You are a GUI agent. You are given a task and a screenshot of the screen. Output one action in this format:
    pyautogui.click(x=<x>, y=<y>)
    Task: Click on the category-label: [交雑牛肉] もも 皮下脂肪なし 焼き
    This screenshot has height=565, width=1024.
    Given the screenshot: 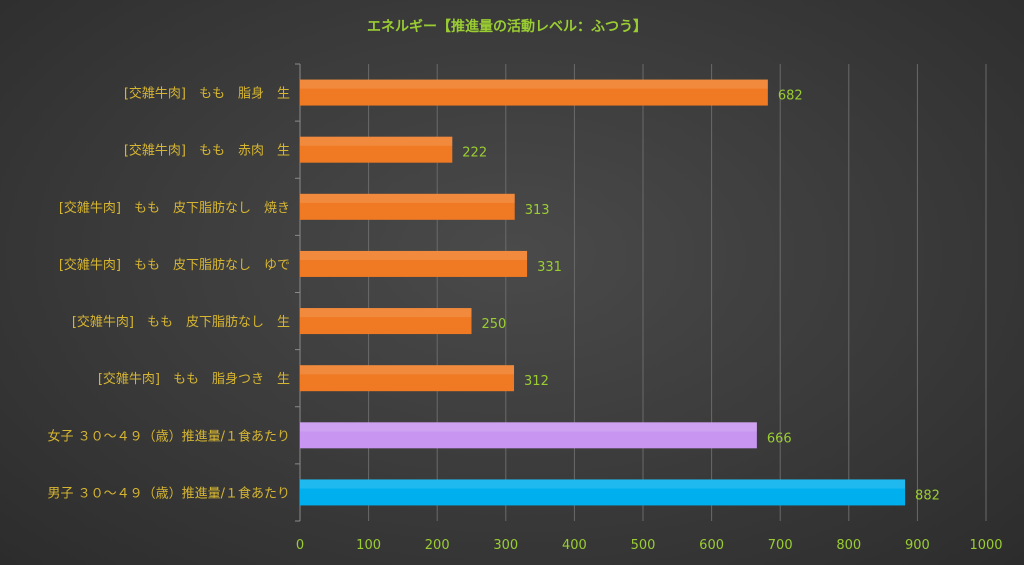 What is the action you would take?
    pyautogui.click(x=174, y=208)
    